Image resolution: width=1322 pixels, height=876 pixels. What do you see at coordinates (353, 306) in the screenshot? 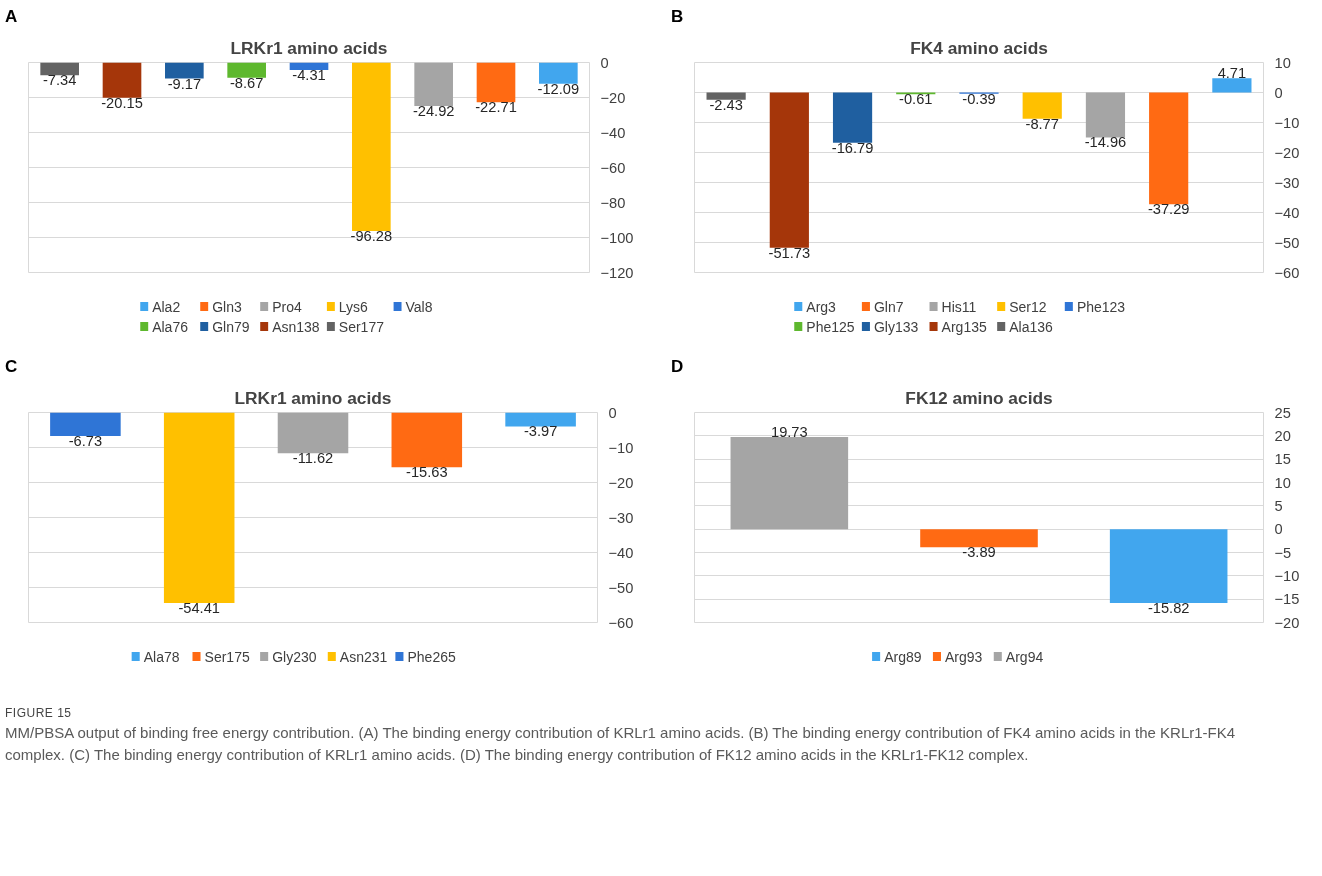
I see `legend-label: Lys6` at bounding box center [353, 306].